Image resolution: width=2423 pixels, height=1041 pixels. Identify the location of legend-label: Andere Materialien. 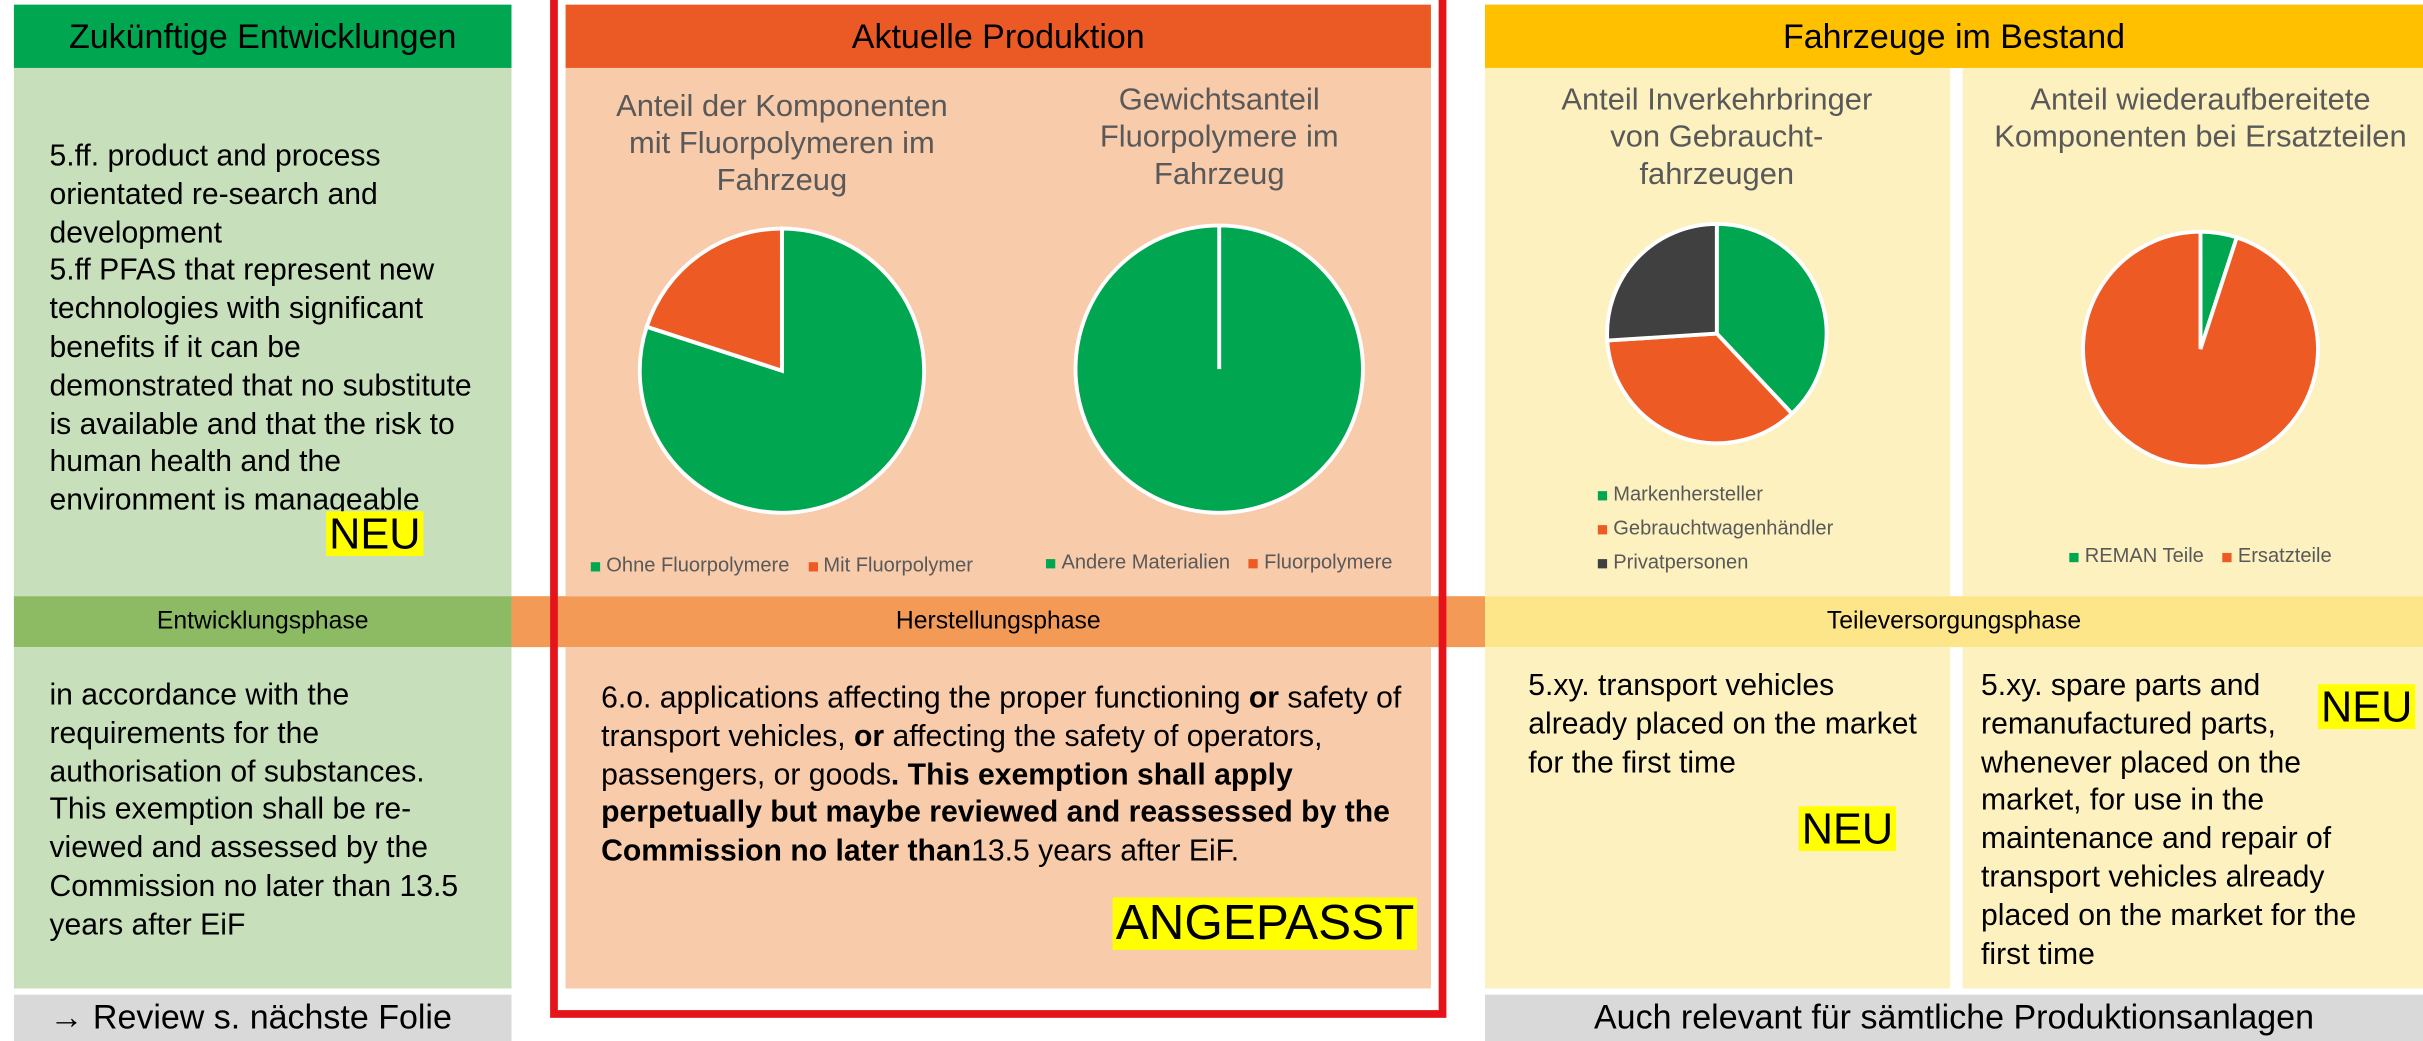
(1146, 561).